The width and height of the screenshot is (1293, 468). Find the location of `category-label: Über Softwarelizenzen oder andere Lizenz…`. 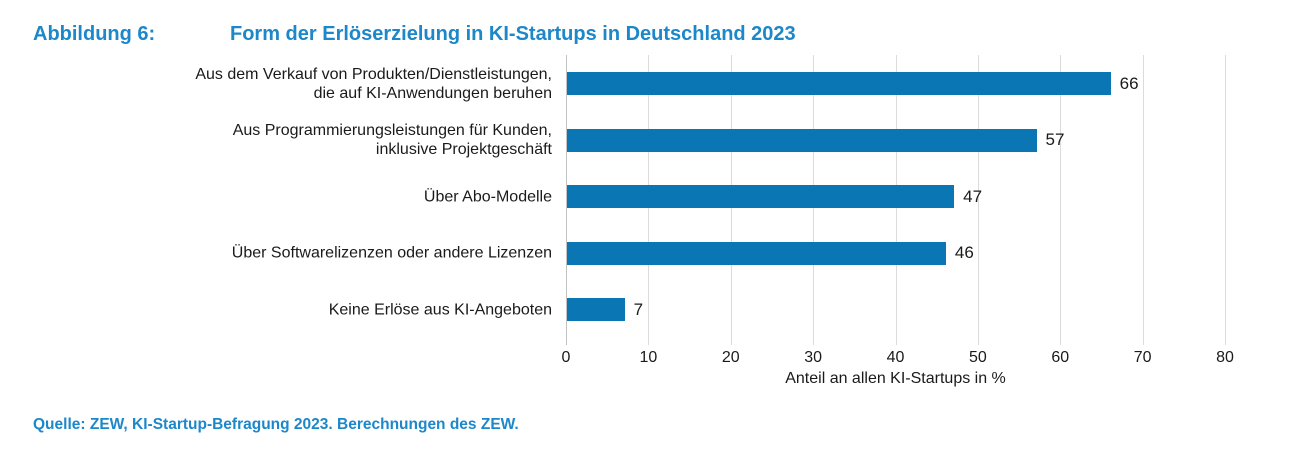

category-label: Über Softwarelizenzen oder andere Lizenz… is located at coordinates (391, 253).